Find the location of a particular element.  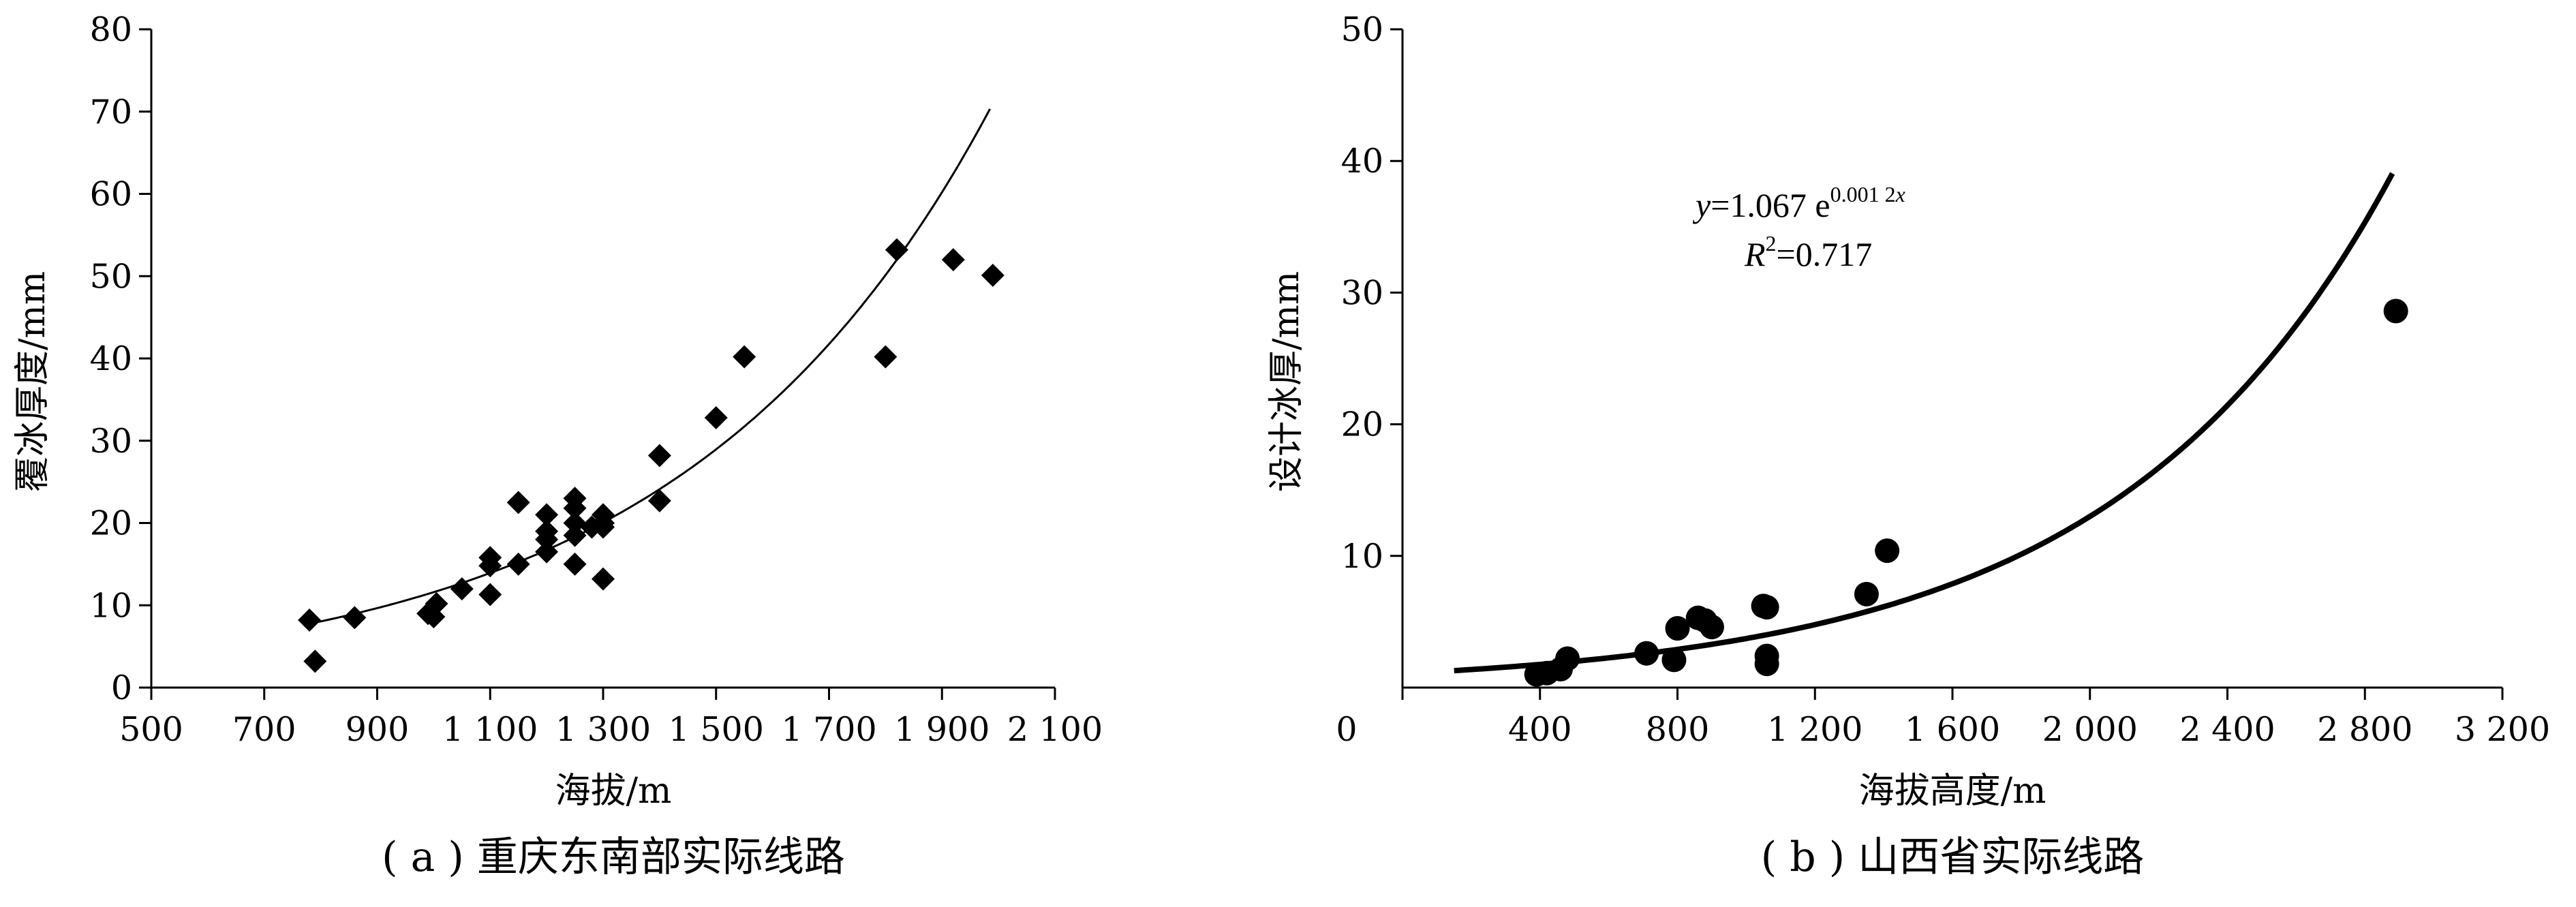

chart-a-caption: ( a ) 重庆东南部实际线路 is located at coordinates (613, 857).